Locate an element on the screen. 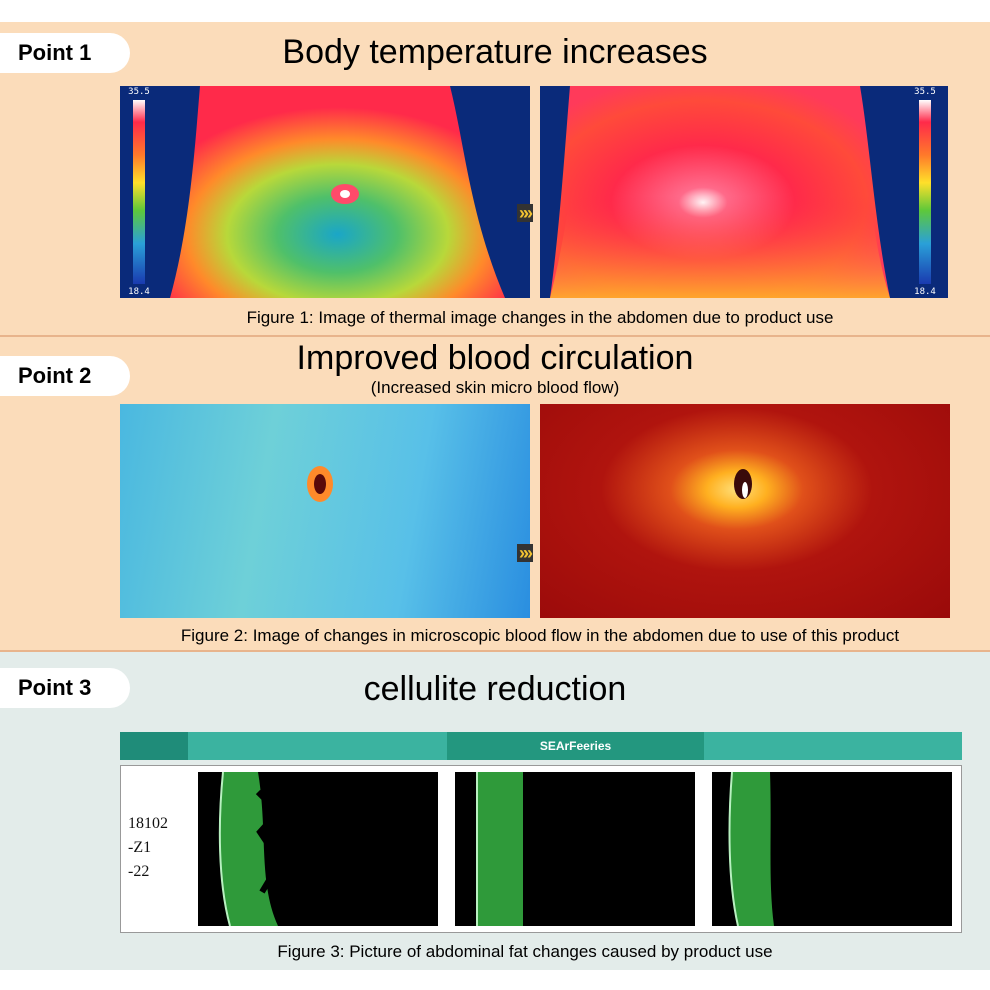  thermal-image-before: 35.5 18.4 is located at coordinates (325, 192).